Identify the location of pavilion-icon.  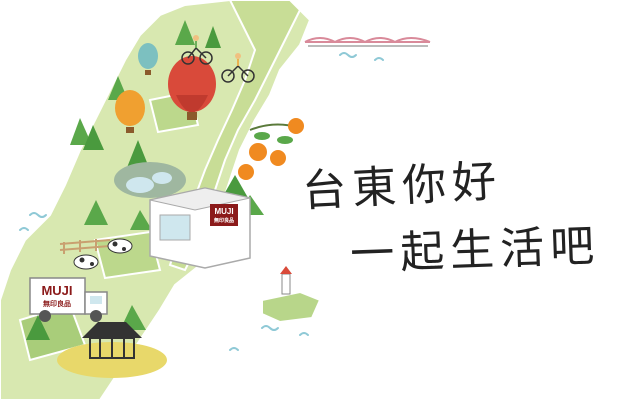
(112, 350).